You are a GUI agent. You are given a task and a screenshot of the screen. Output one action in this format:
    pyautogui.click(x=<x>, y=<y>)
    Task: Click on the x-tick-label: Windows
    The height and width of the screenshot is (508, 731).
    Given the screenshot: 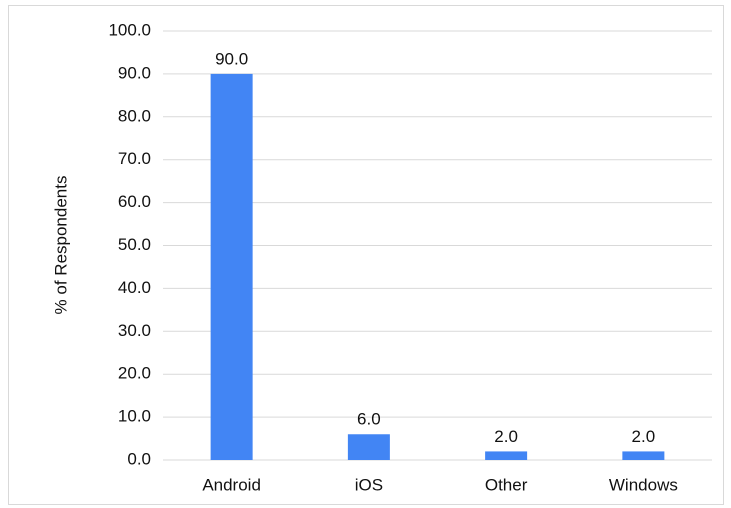 What is the action you would take?
    pyautogui.click(x=643, y=484)
    